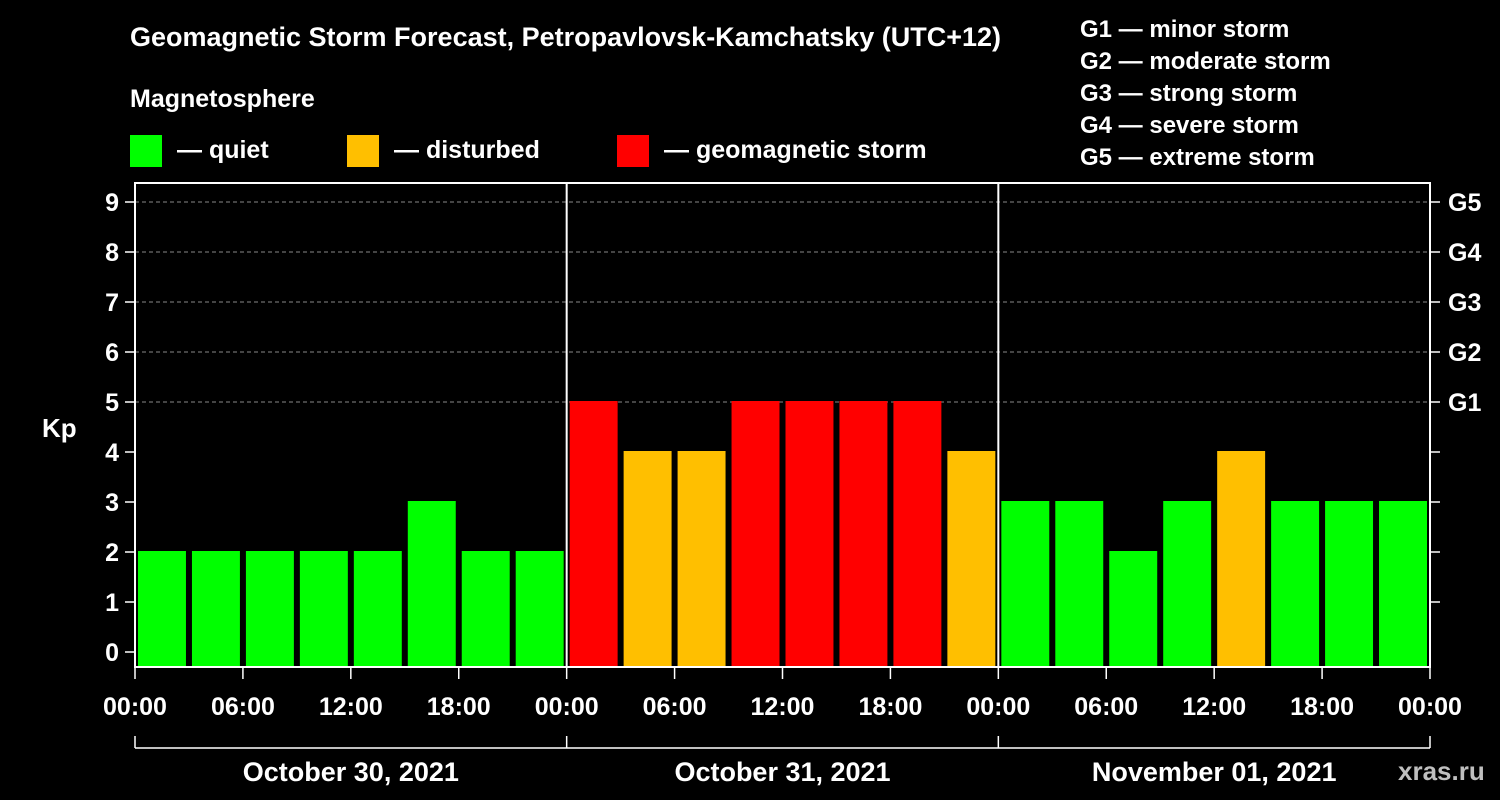 Image resolution: width=1500 pixels, height=800 pixels. Describe the element at coordinates (675, 707) in the screenshot. I see `xtick-label-5: 06:00` at that location.